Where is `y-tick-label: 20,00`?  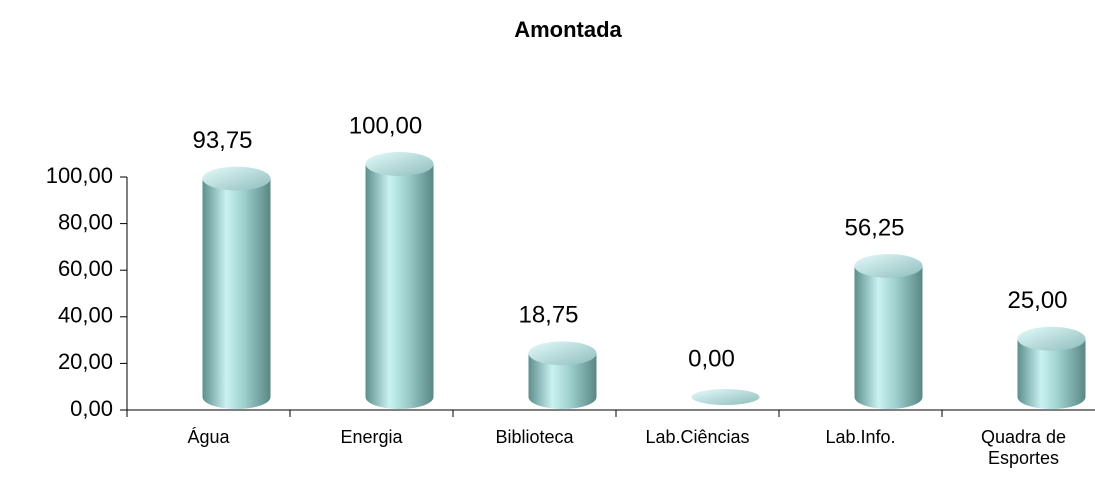 y-tick-label: 20,00 is located at coordinates (85, 361).